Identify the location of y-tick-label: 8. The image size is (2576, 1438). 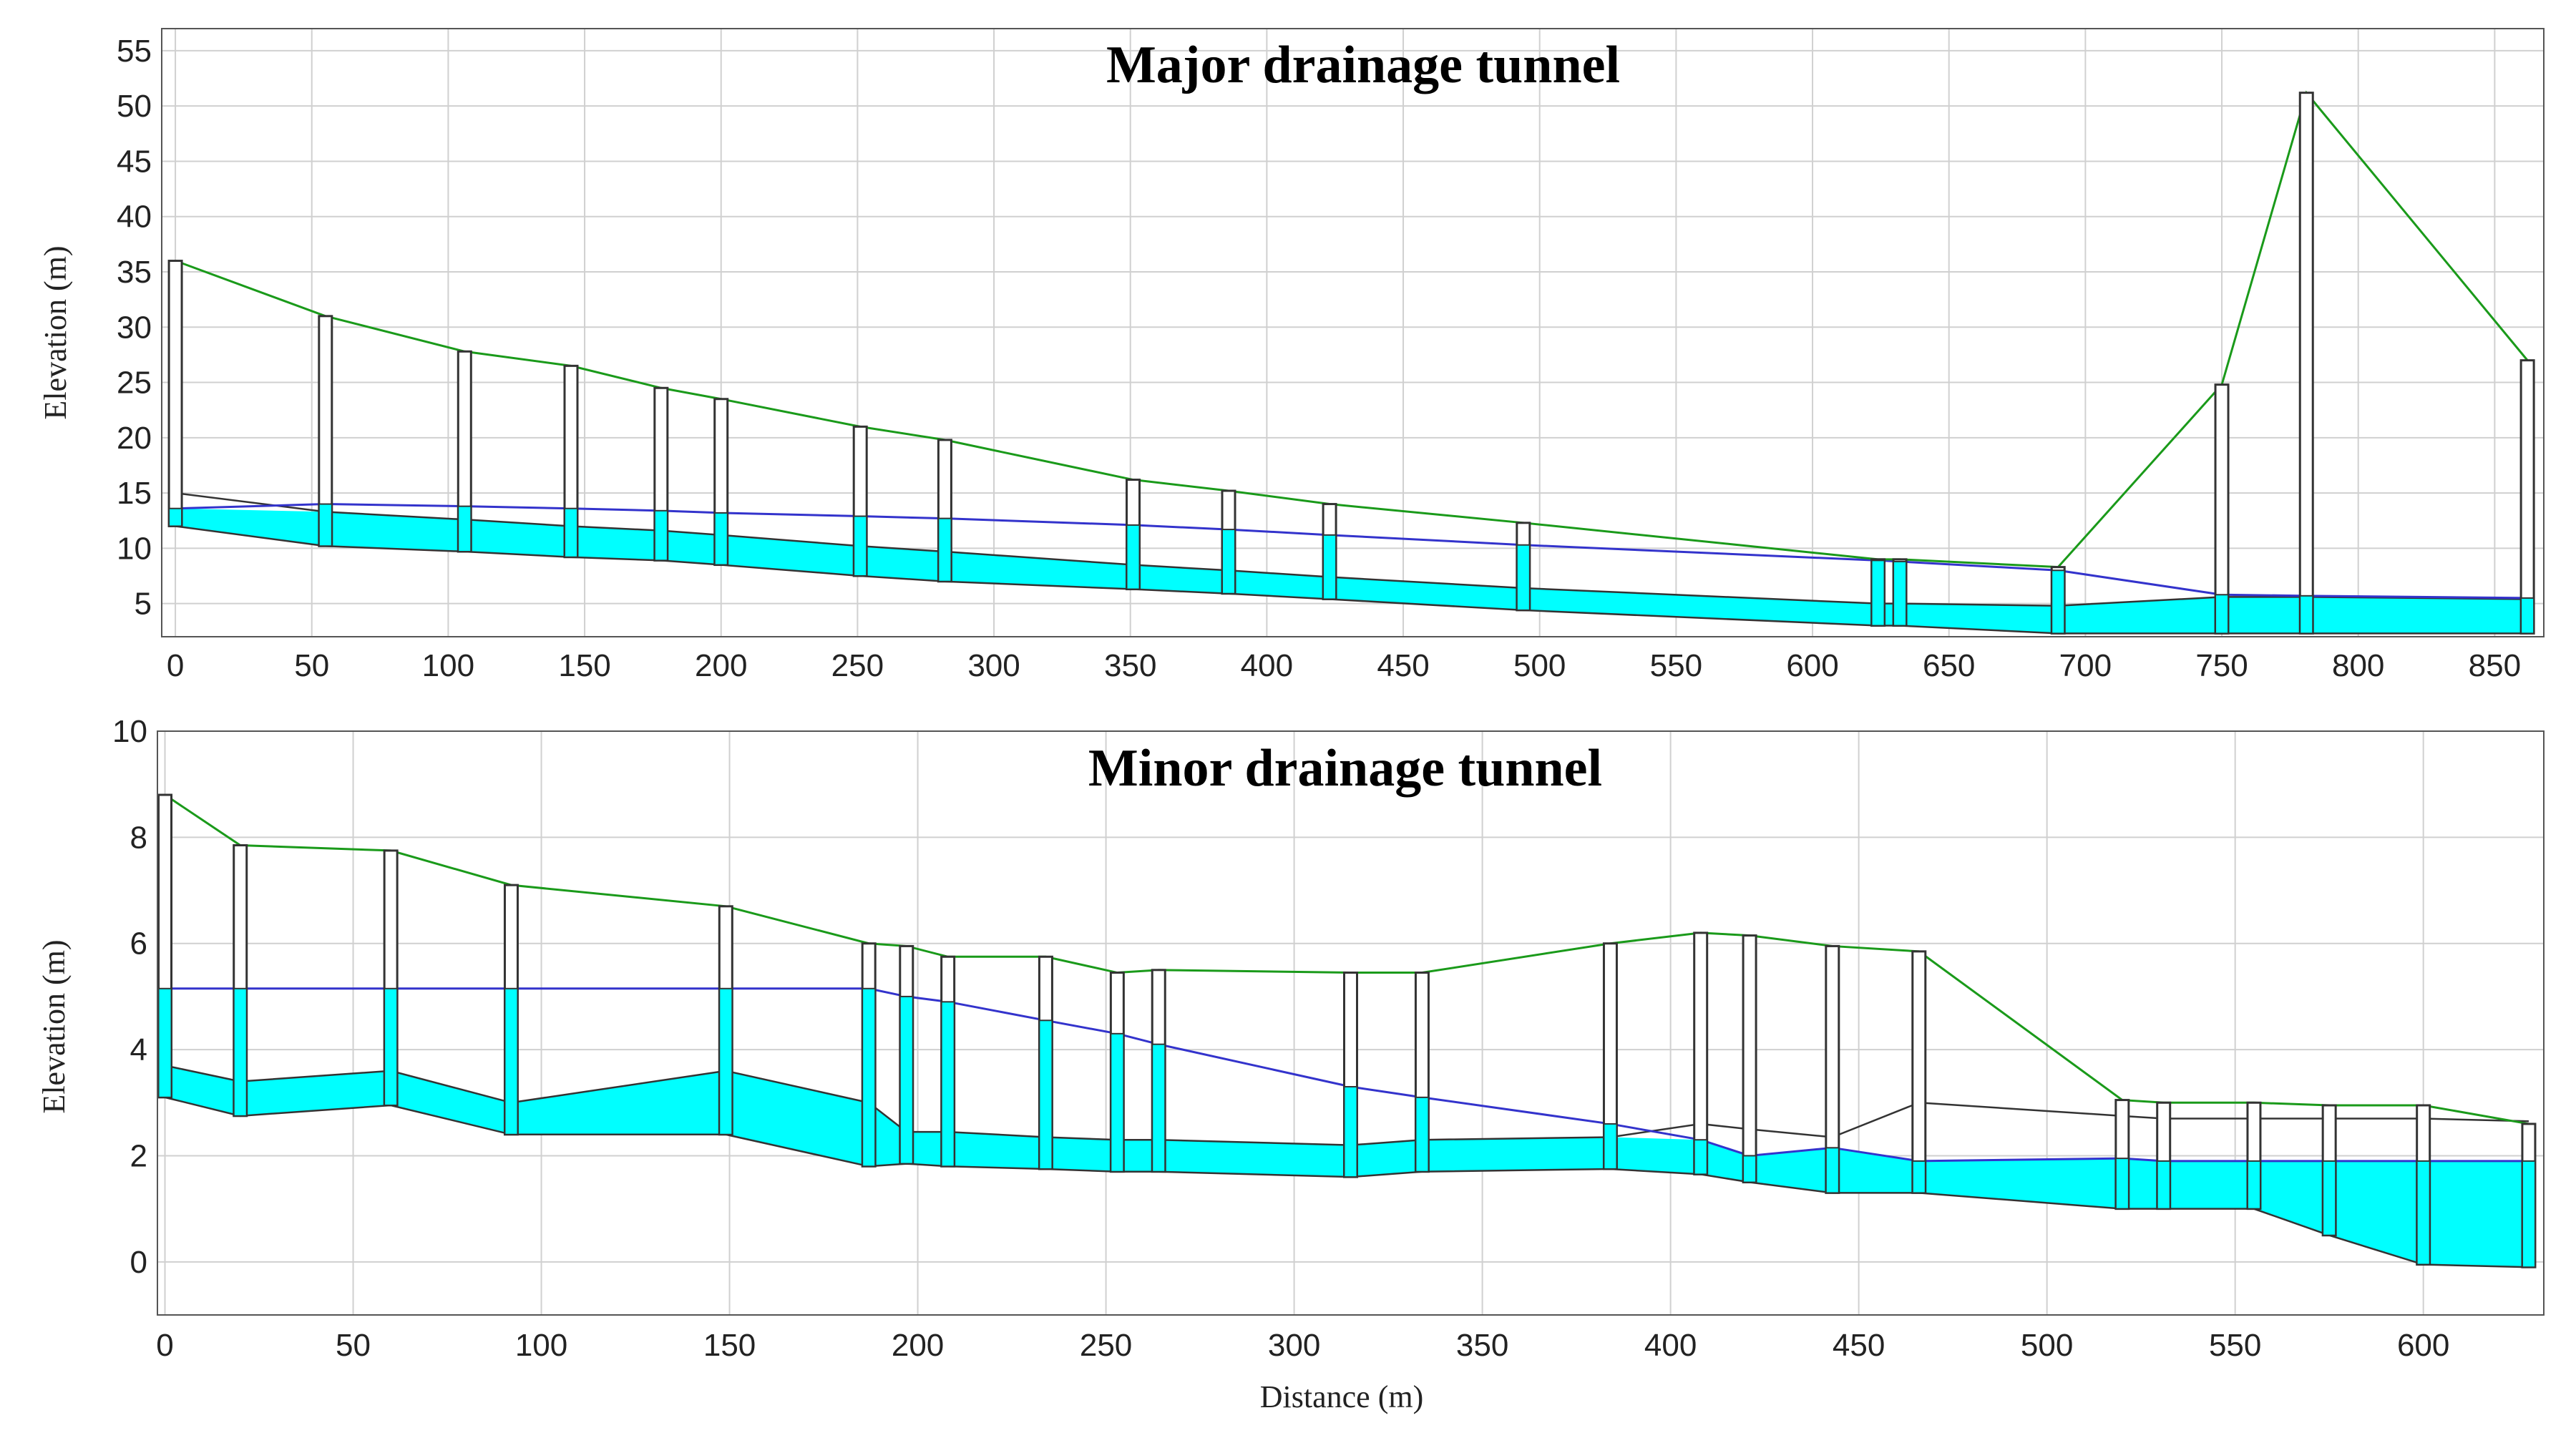
(138, 837).